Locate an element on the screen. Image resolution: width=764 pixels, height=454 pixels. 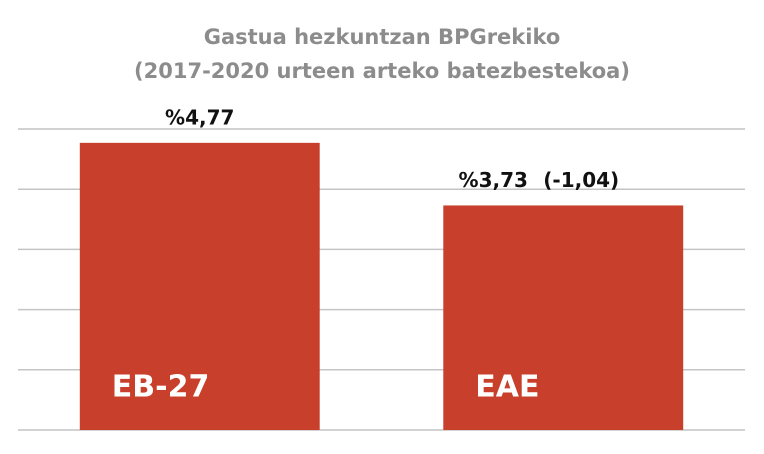
category-label: EAE is located at coordinates (507, 387).